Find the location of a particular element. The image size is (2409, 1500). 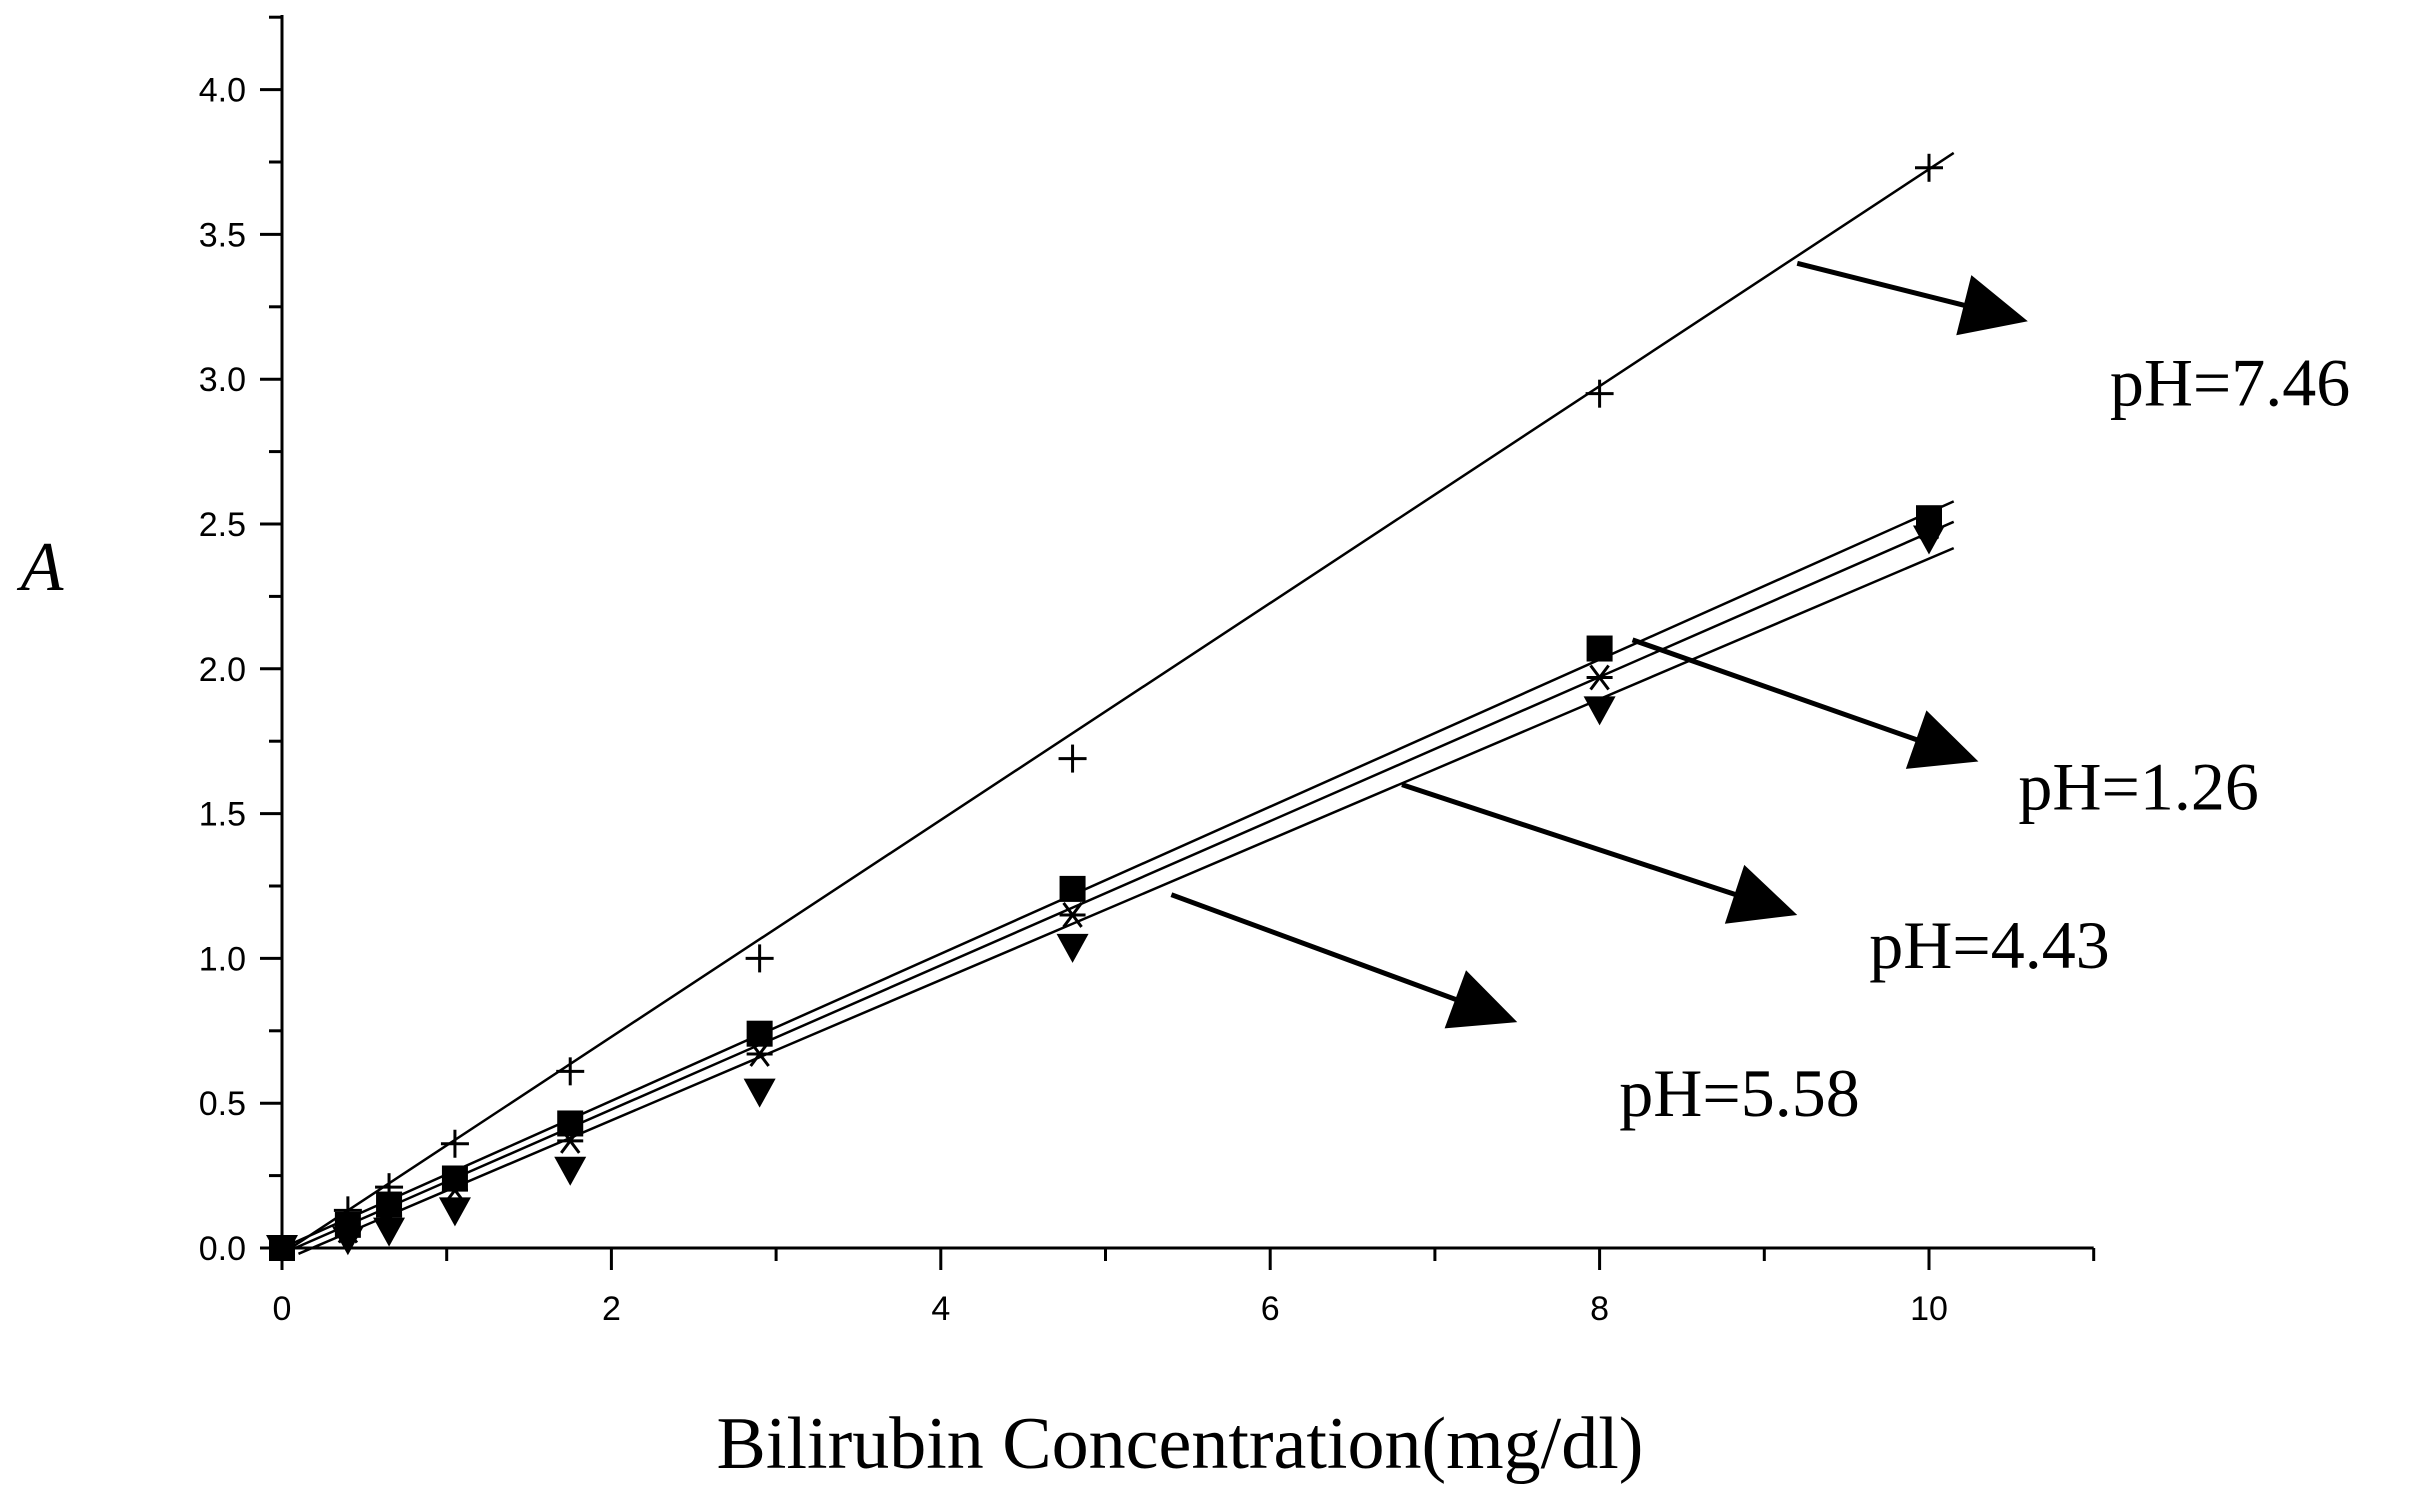

annotation-label: pH=1.26 is located at coordinates (2138, 786).